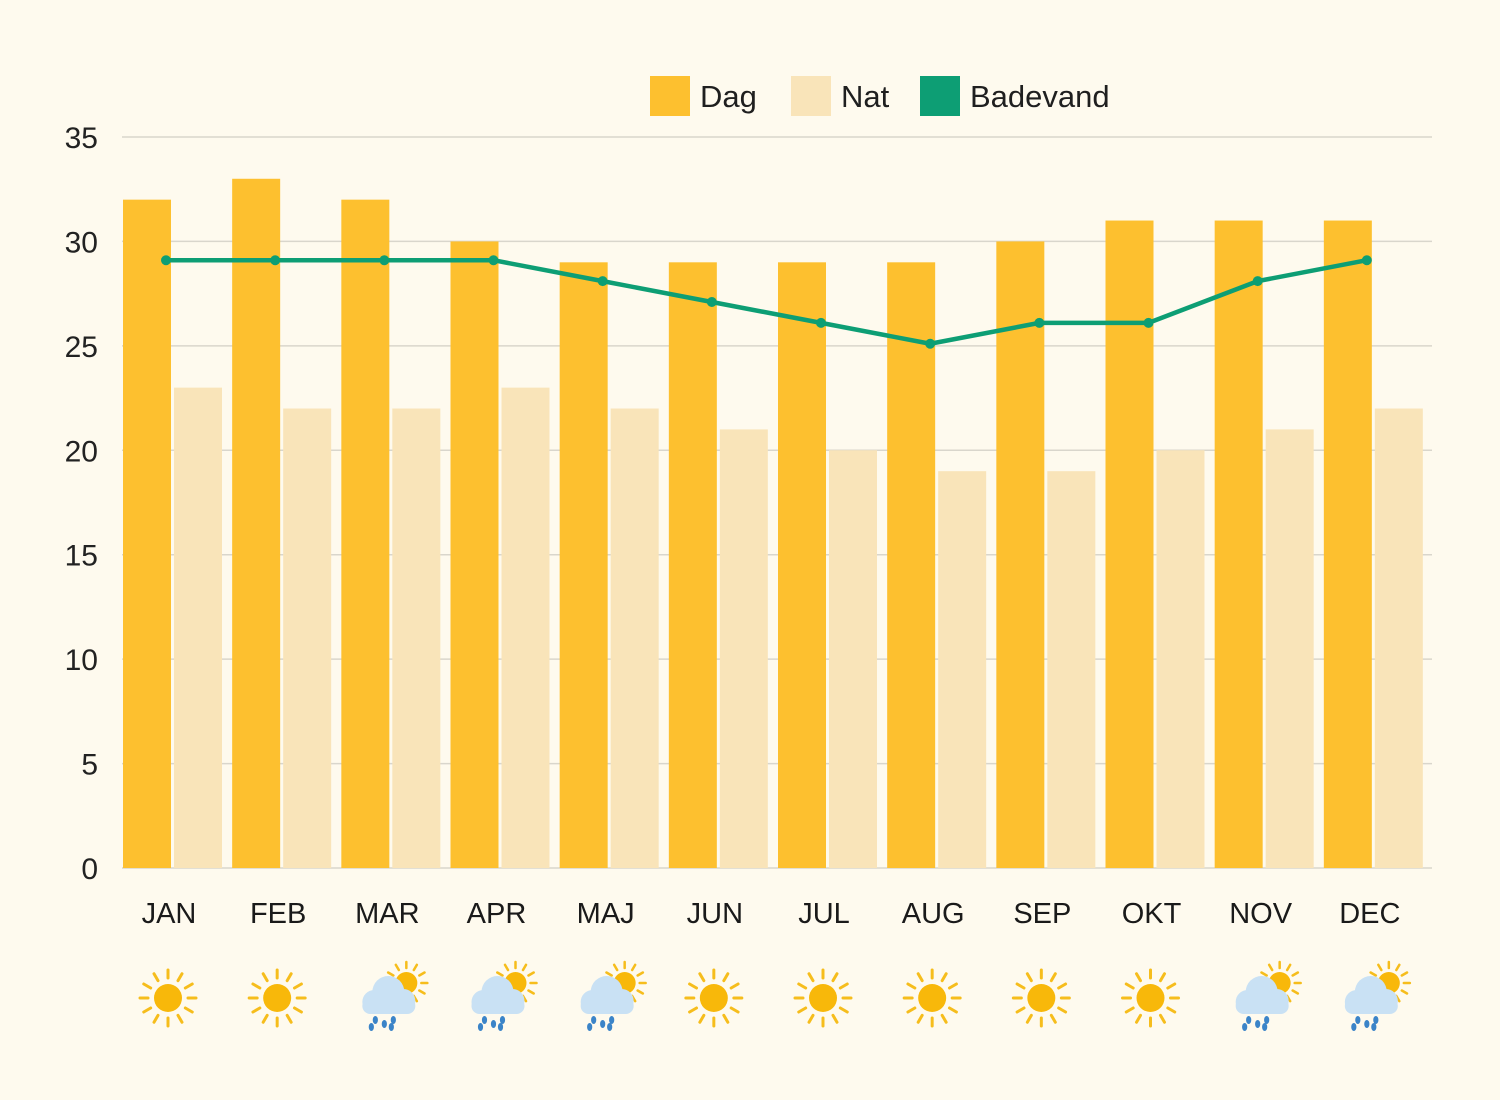 The image size is (1500, 1100). I want to click on x-tick-label: NOV, so click(1261, 914).